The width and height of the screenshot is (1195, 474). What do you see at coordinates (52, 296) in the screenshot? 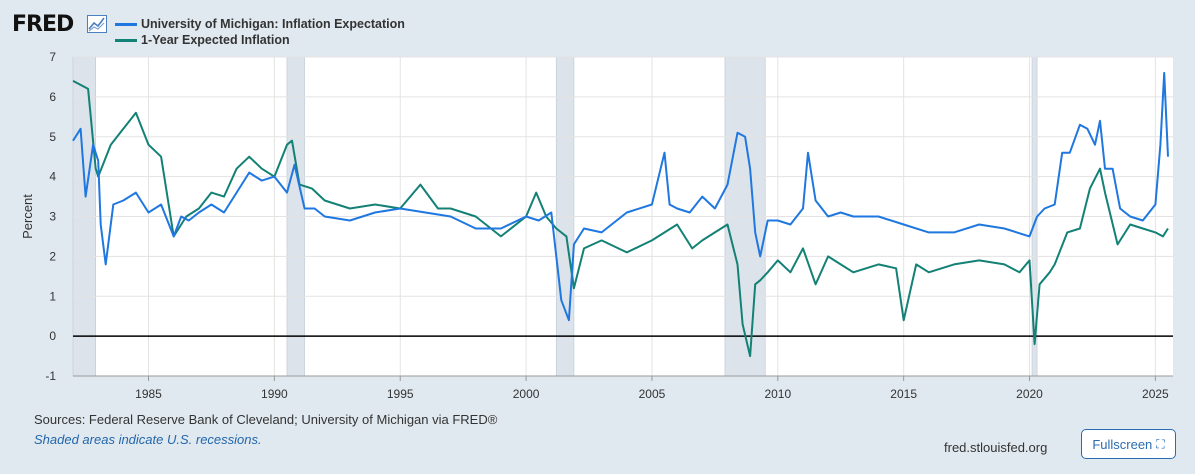
I see `y-tick-label: 1` at bounding box center [52, 296].